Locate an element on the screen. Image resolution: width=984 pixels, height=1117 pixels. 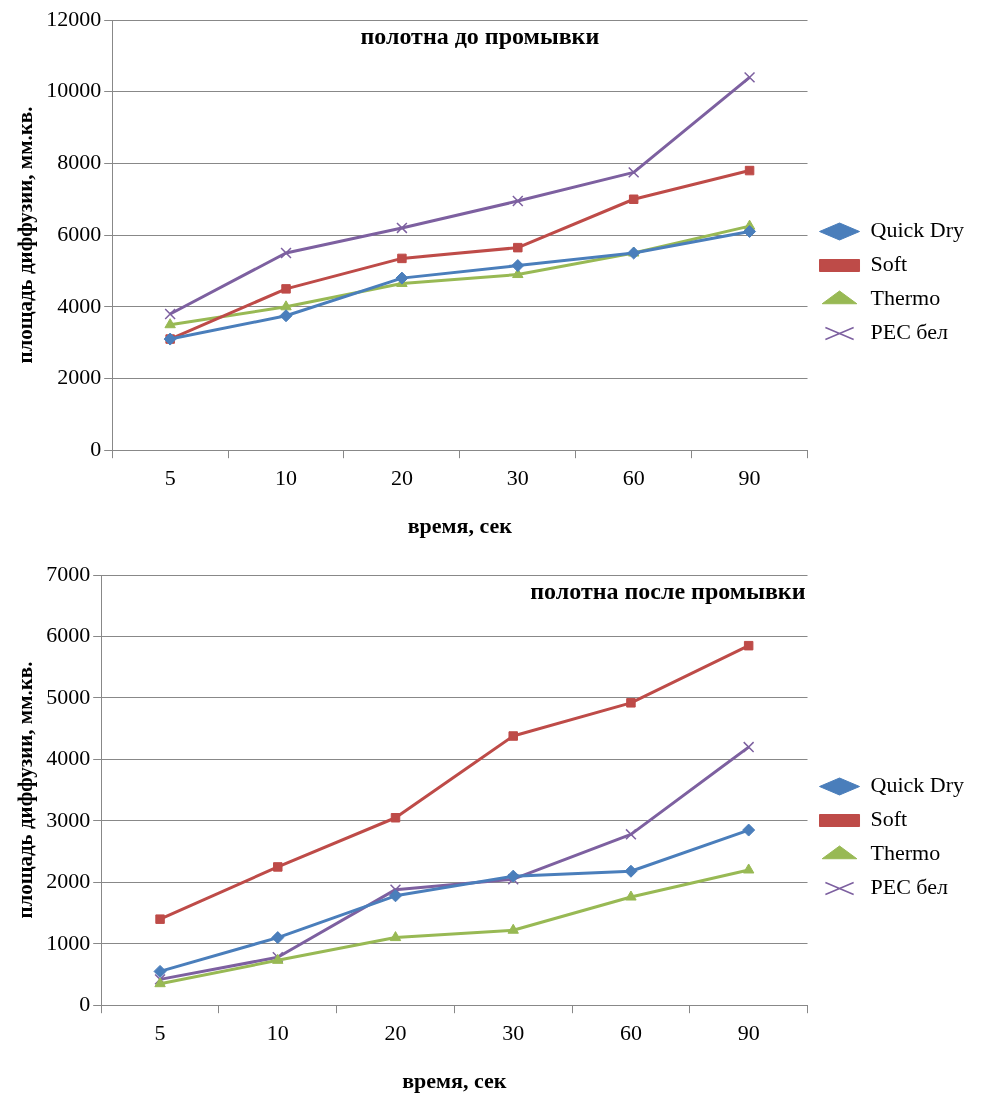
y-tick-label: 10000 is located at coordinates (74, 90).